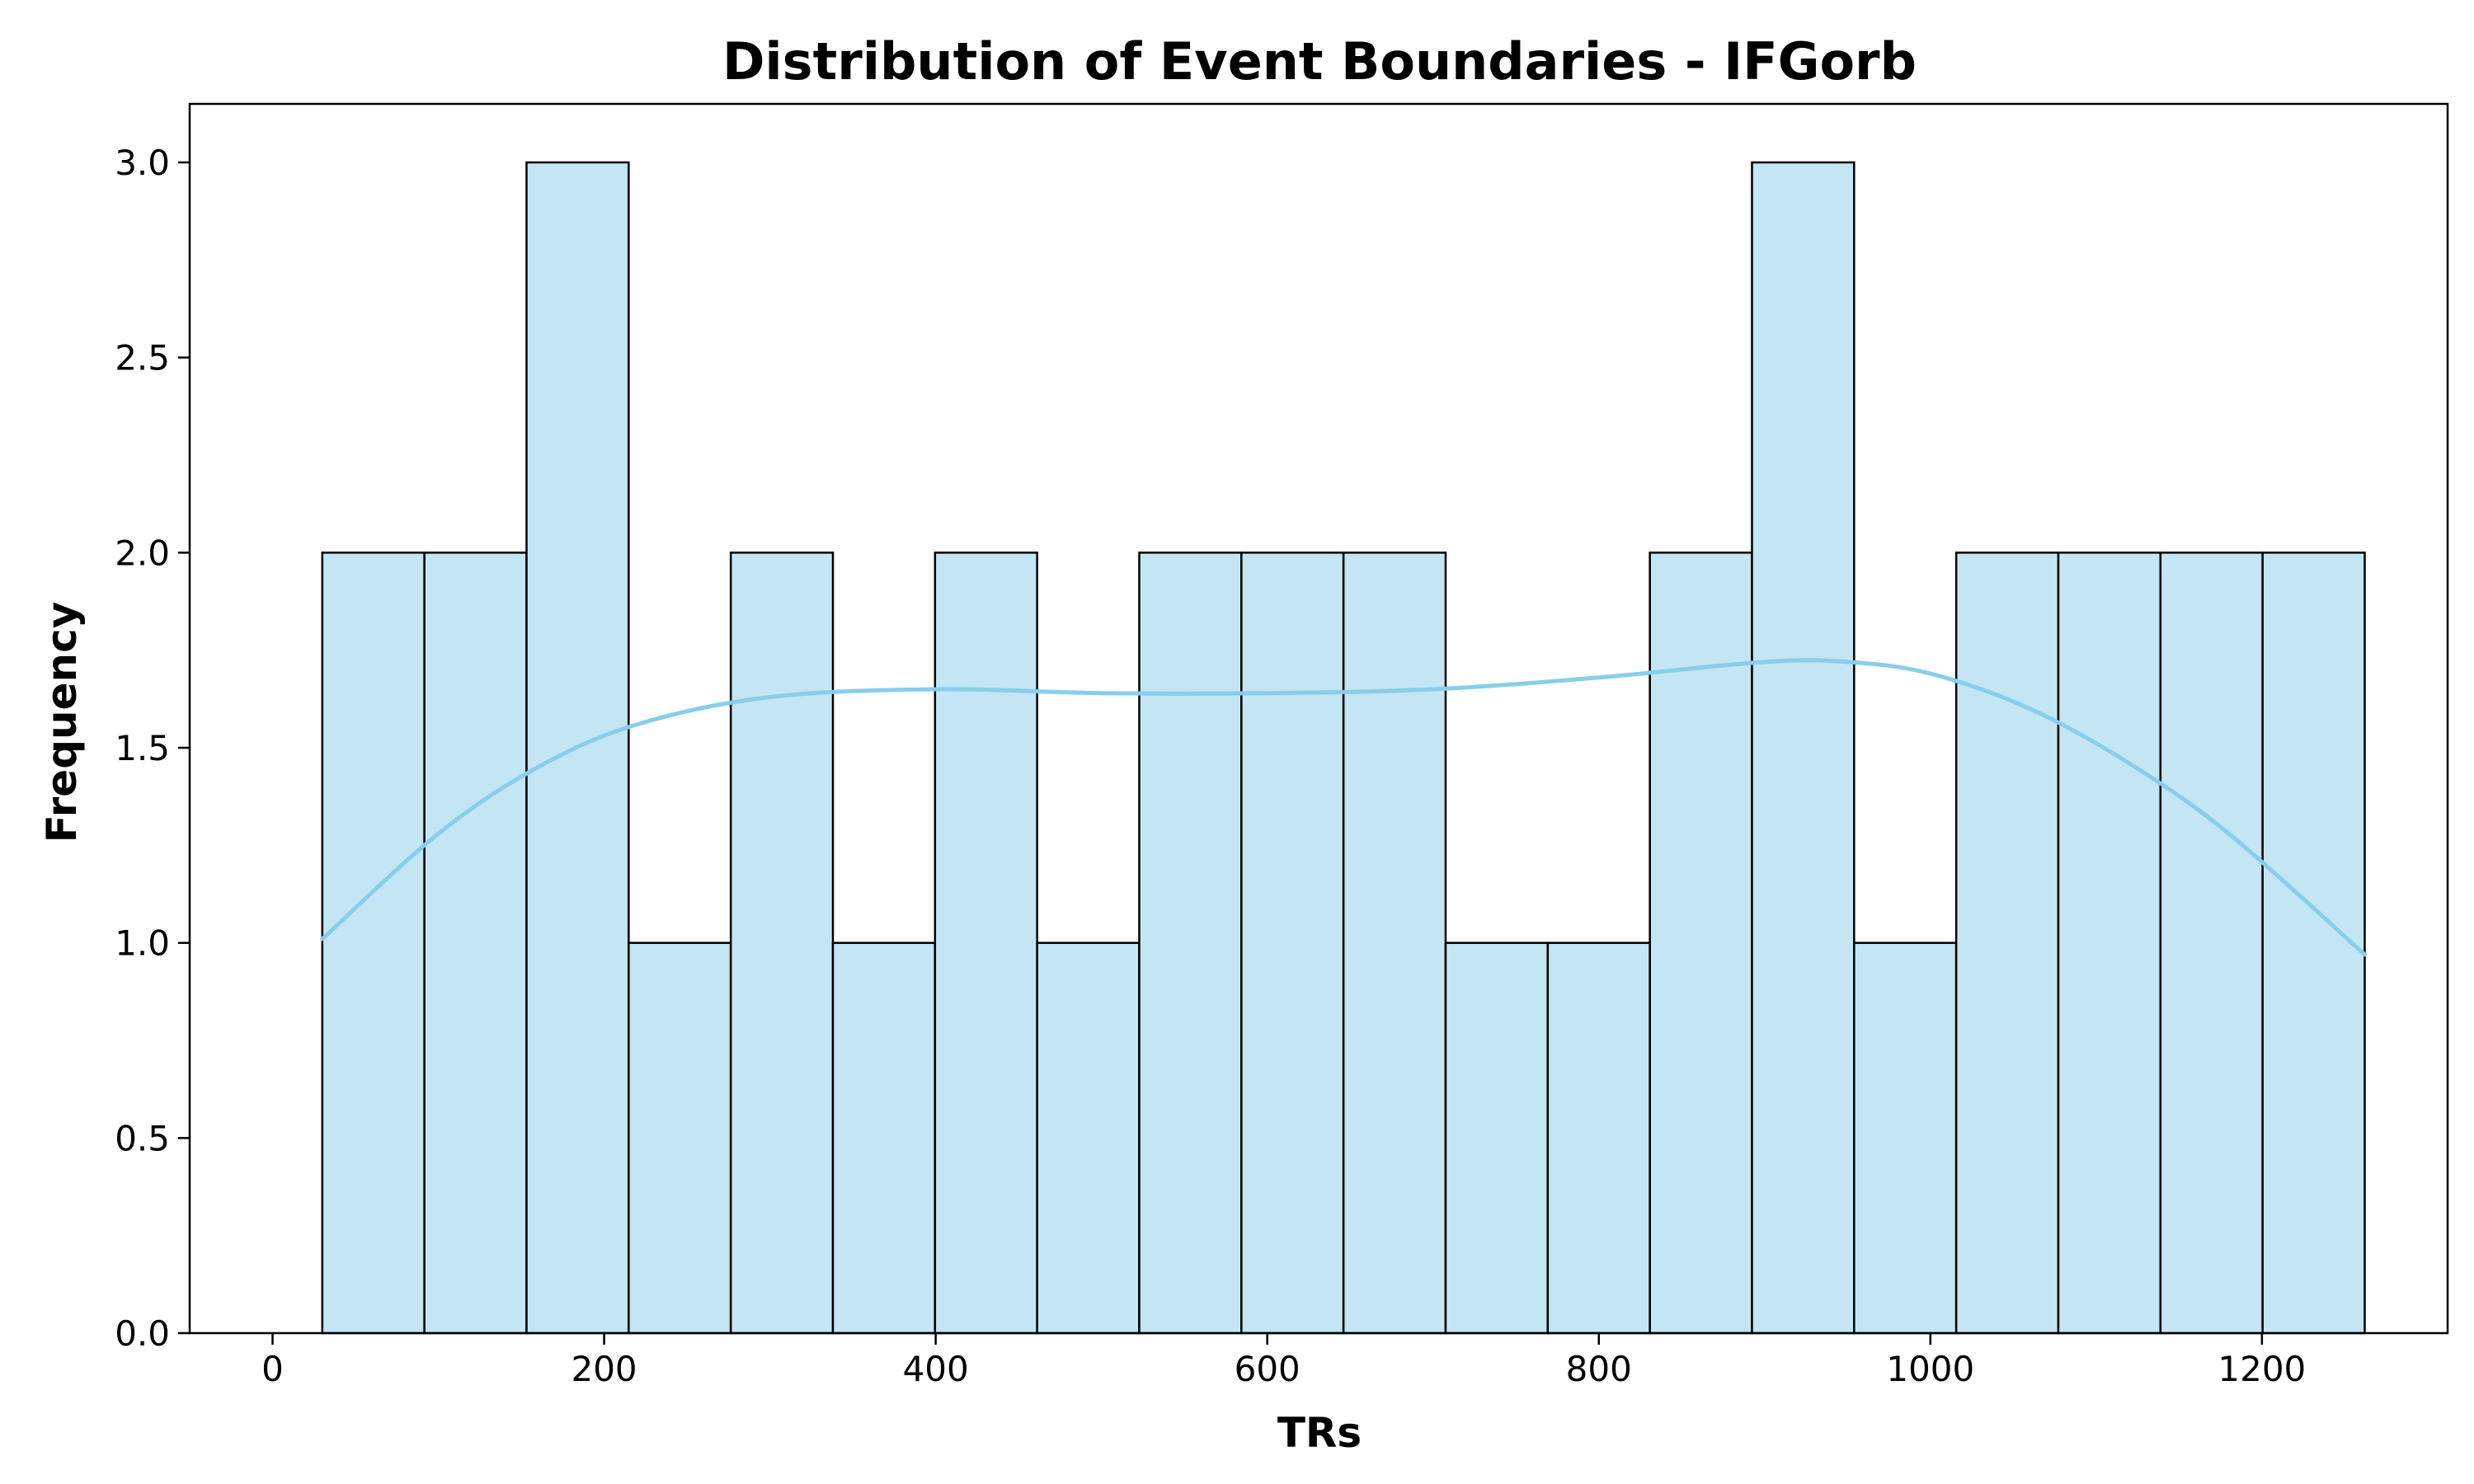 The width and height of the screenshot is (2474, 1484). Describe the element at coordinates (142, 358) in the screenshot. I see `y-tick-label: 2.5` at that location.